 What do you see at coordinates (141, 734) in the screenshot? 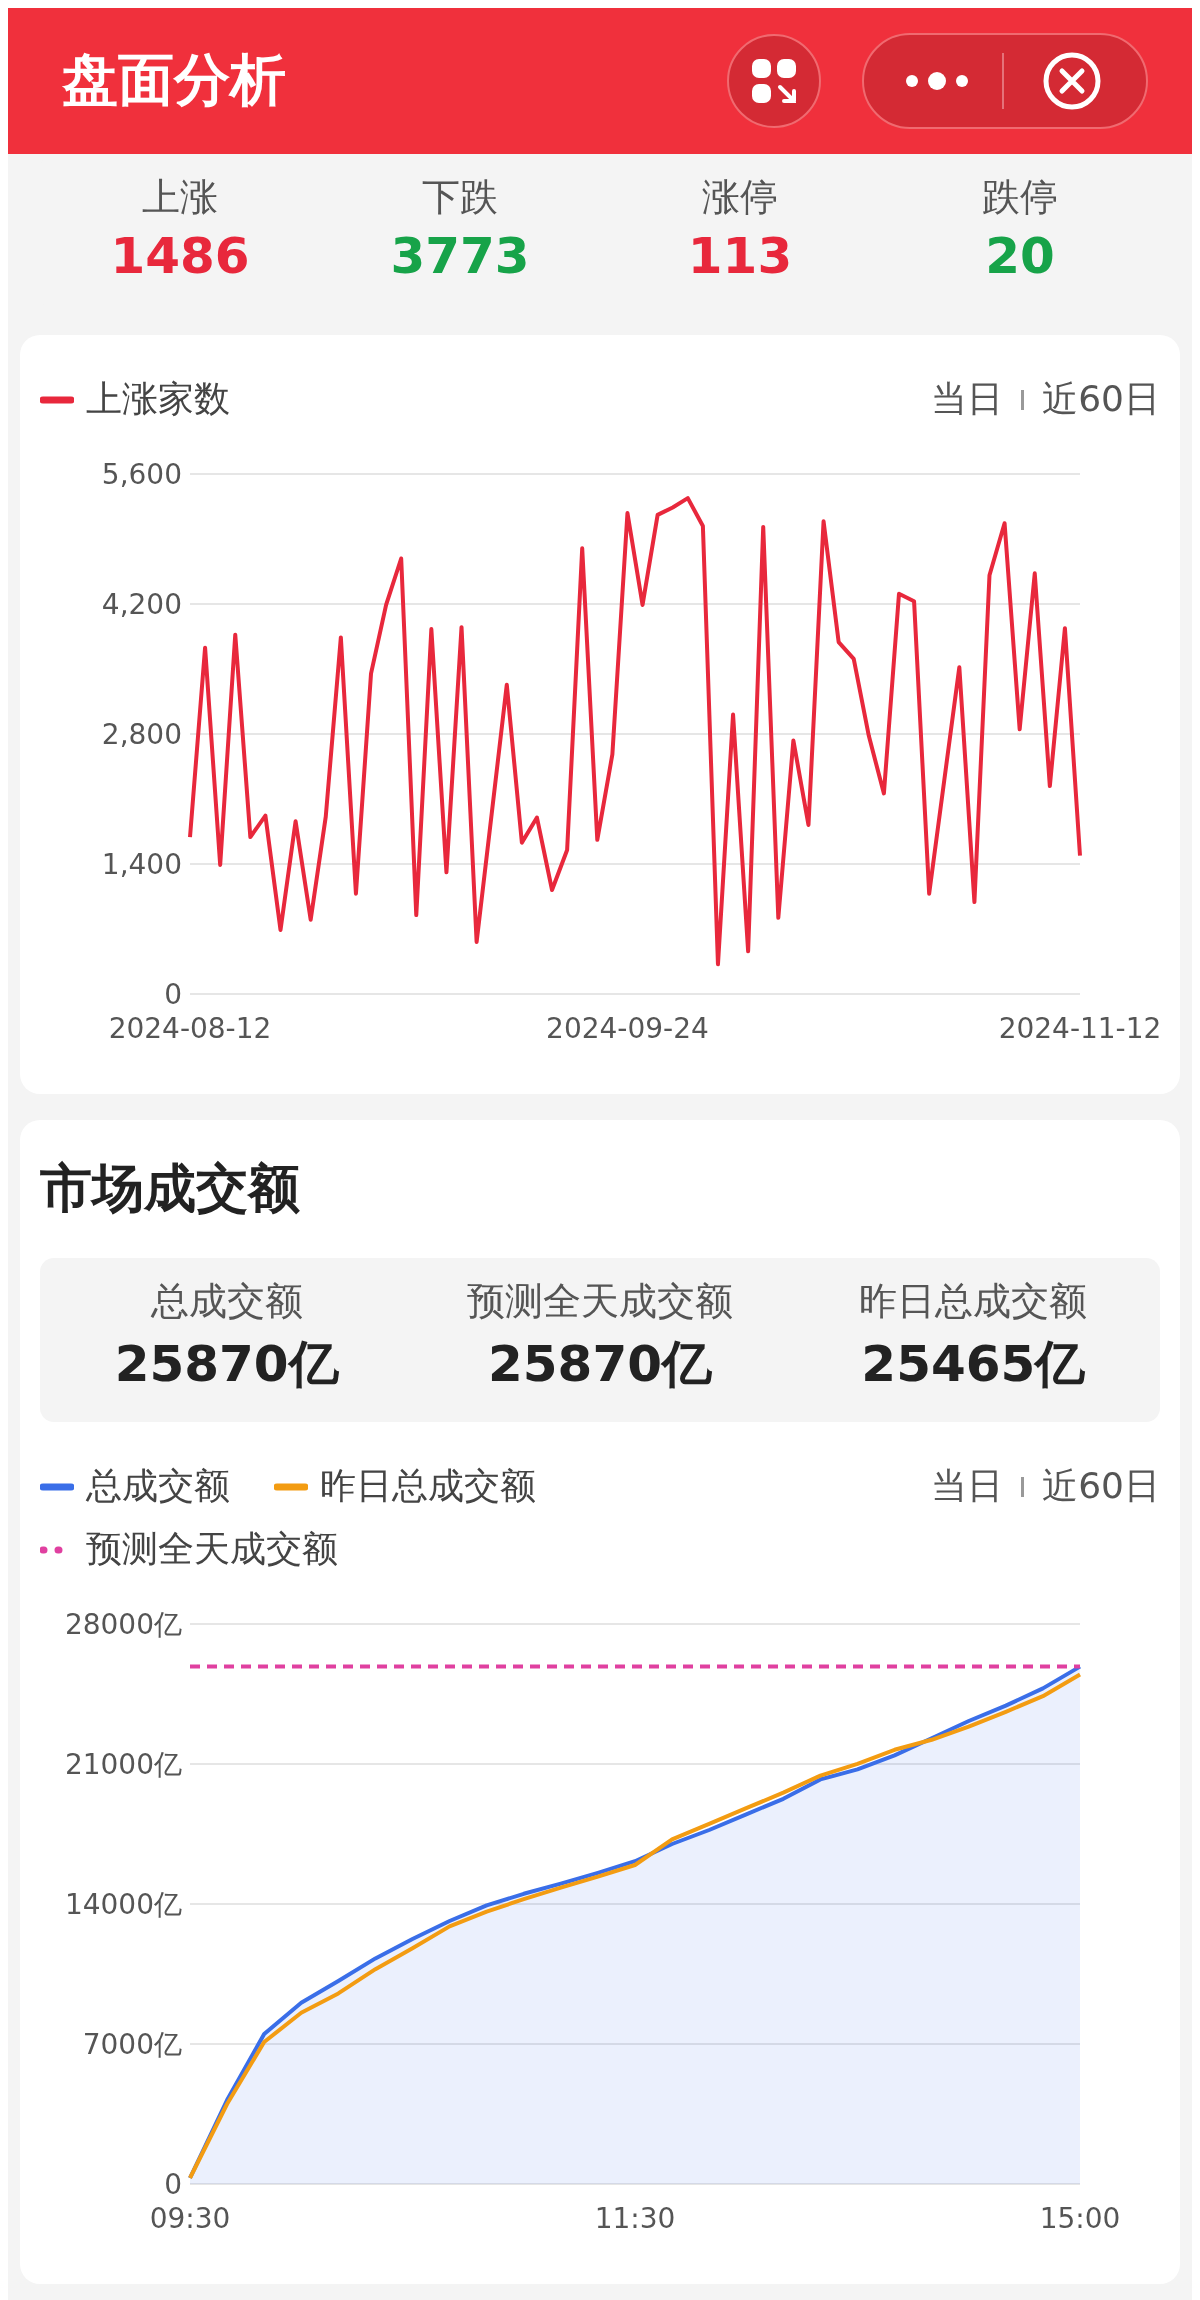
I see `y-tick-label: 2,800` at bounding box center [141, 734].